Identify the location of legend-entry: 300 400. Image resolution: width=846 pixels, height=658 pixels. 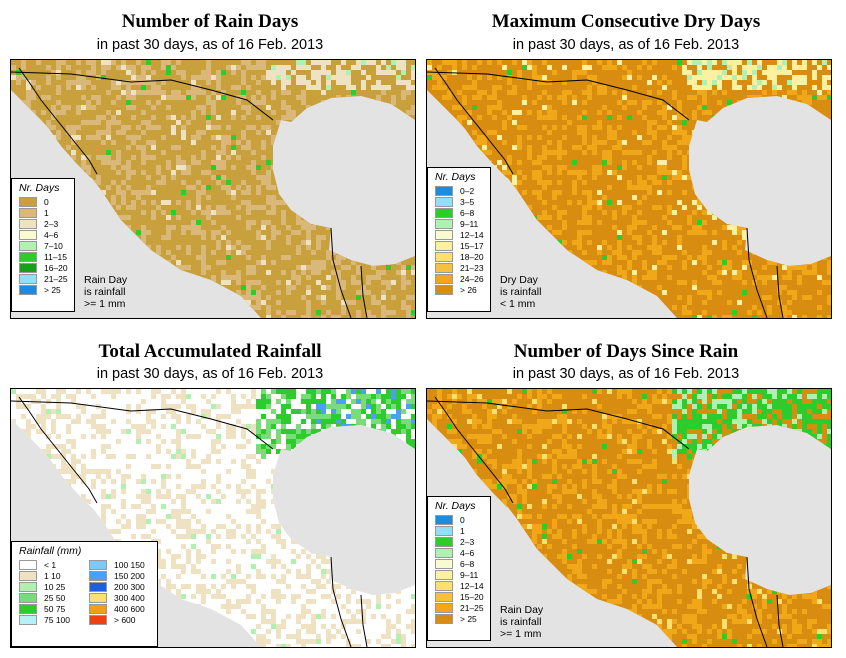
(113, 597).